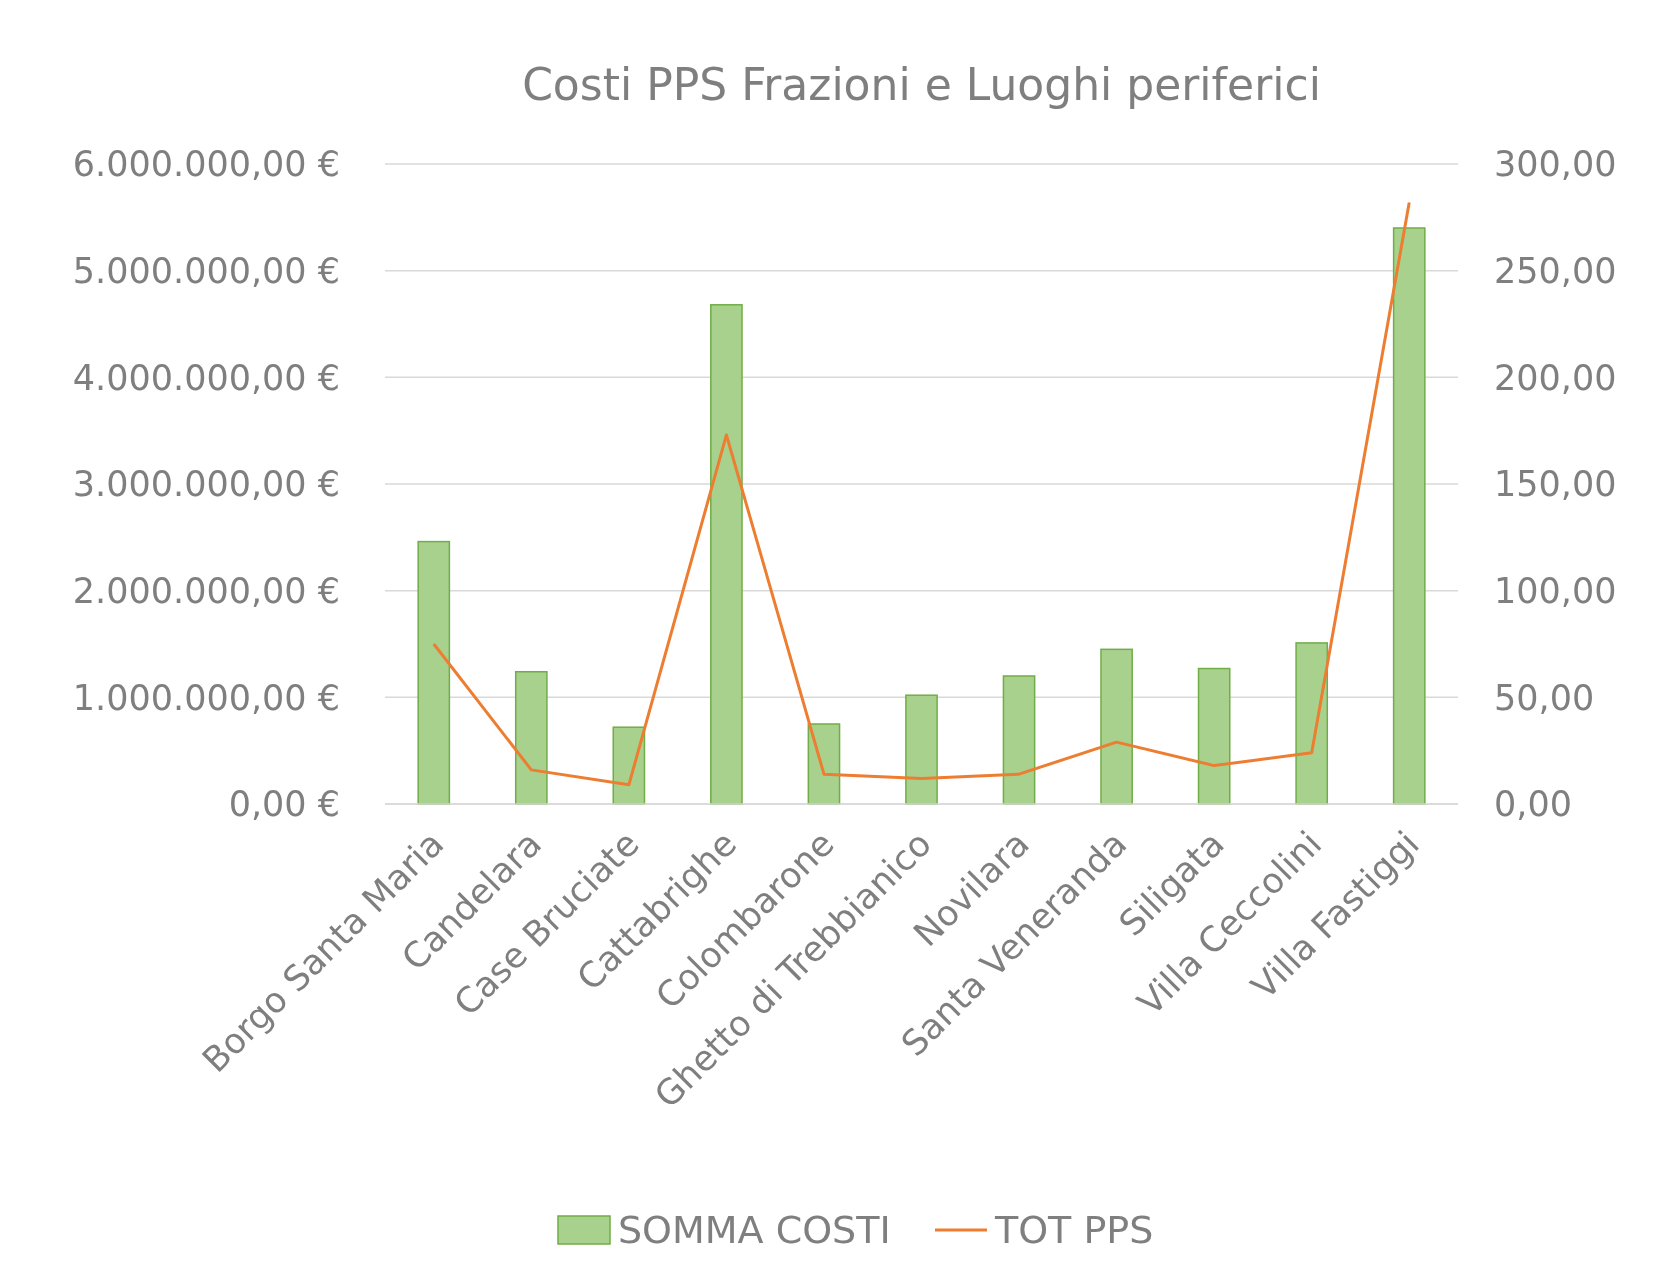 The height and width of the screenshot is (1262, 1665). What do you see at coordinates (206, 484) in the screenshot?
I see `y-tick-label: 3.000.000,00 €` at bounding box center [206, 484].